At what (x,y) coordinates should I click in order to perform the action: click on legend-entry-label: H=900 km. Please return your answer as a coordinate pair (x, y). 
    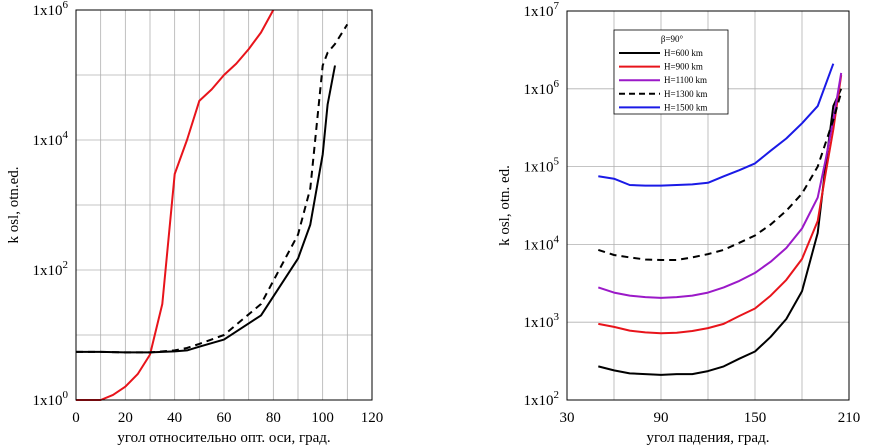
    Looking at the image, I should click on (683, 67).